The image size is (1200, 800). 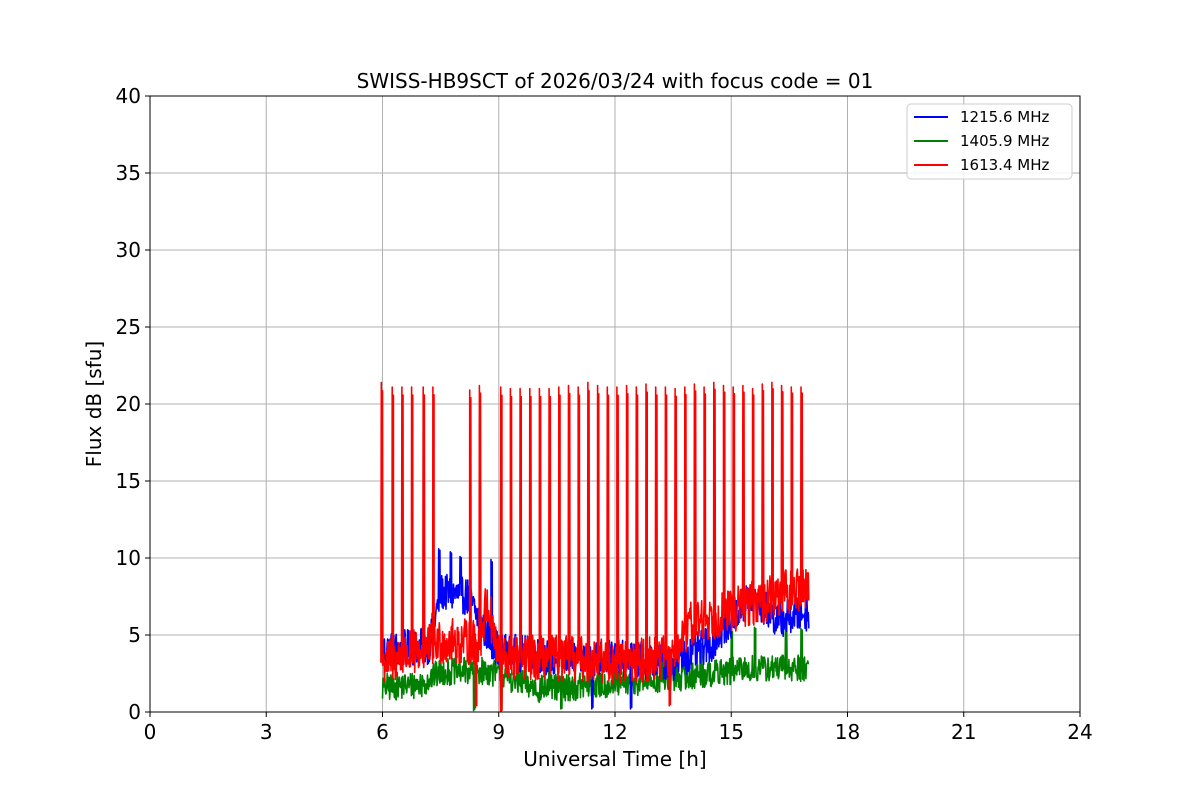 What do you see at coordinates (128, 327) in the screenshot?
I see `y-tick-label: 25` at bounding box center [128, 327].